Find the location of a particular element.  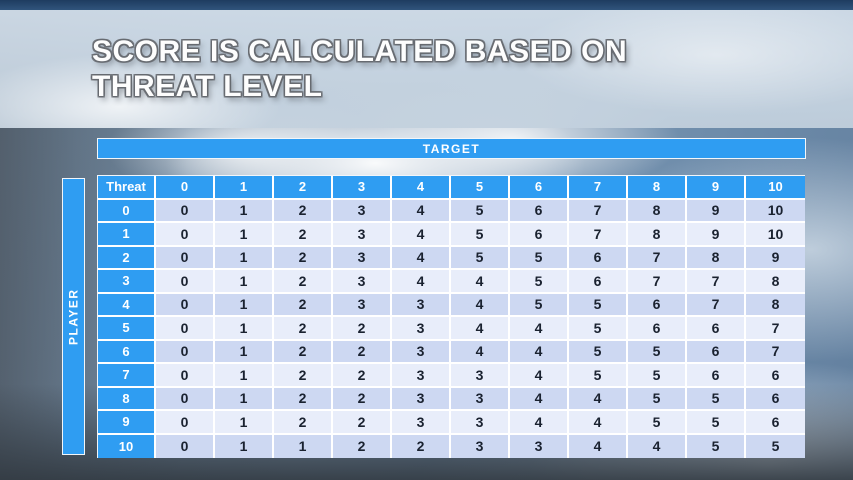

score-cell-t9-c7: 4 is located at coordinates (598, 423).